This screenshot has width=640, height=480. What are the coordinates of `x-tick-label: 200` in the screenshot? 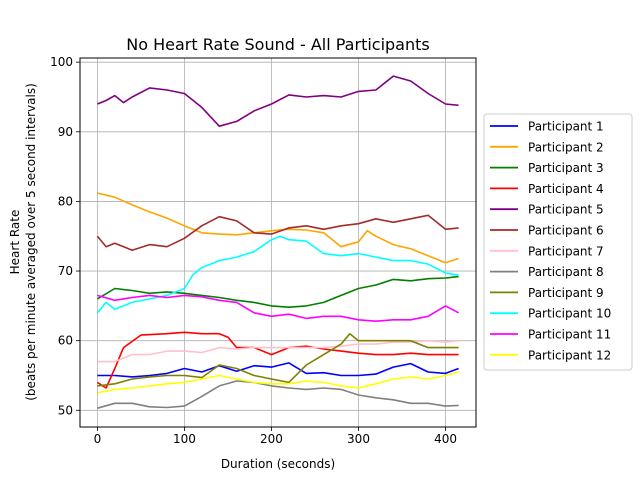 It's located at (271, 439).